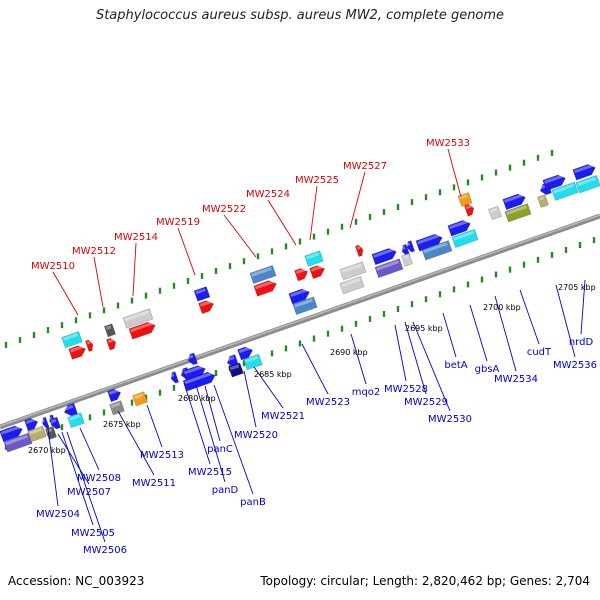  Describe the element at coordinates (317, 180) in the screenshot. I see `upper-gene-label: MW2525` at that location.